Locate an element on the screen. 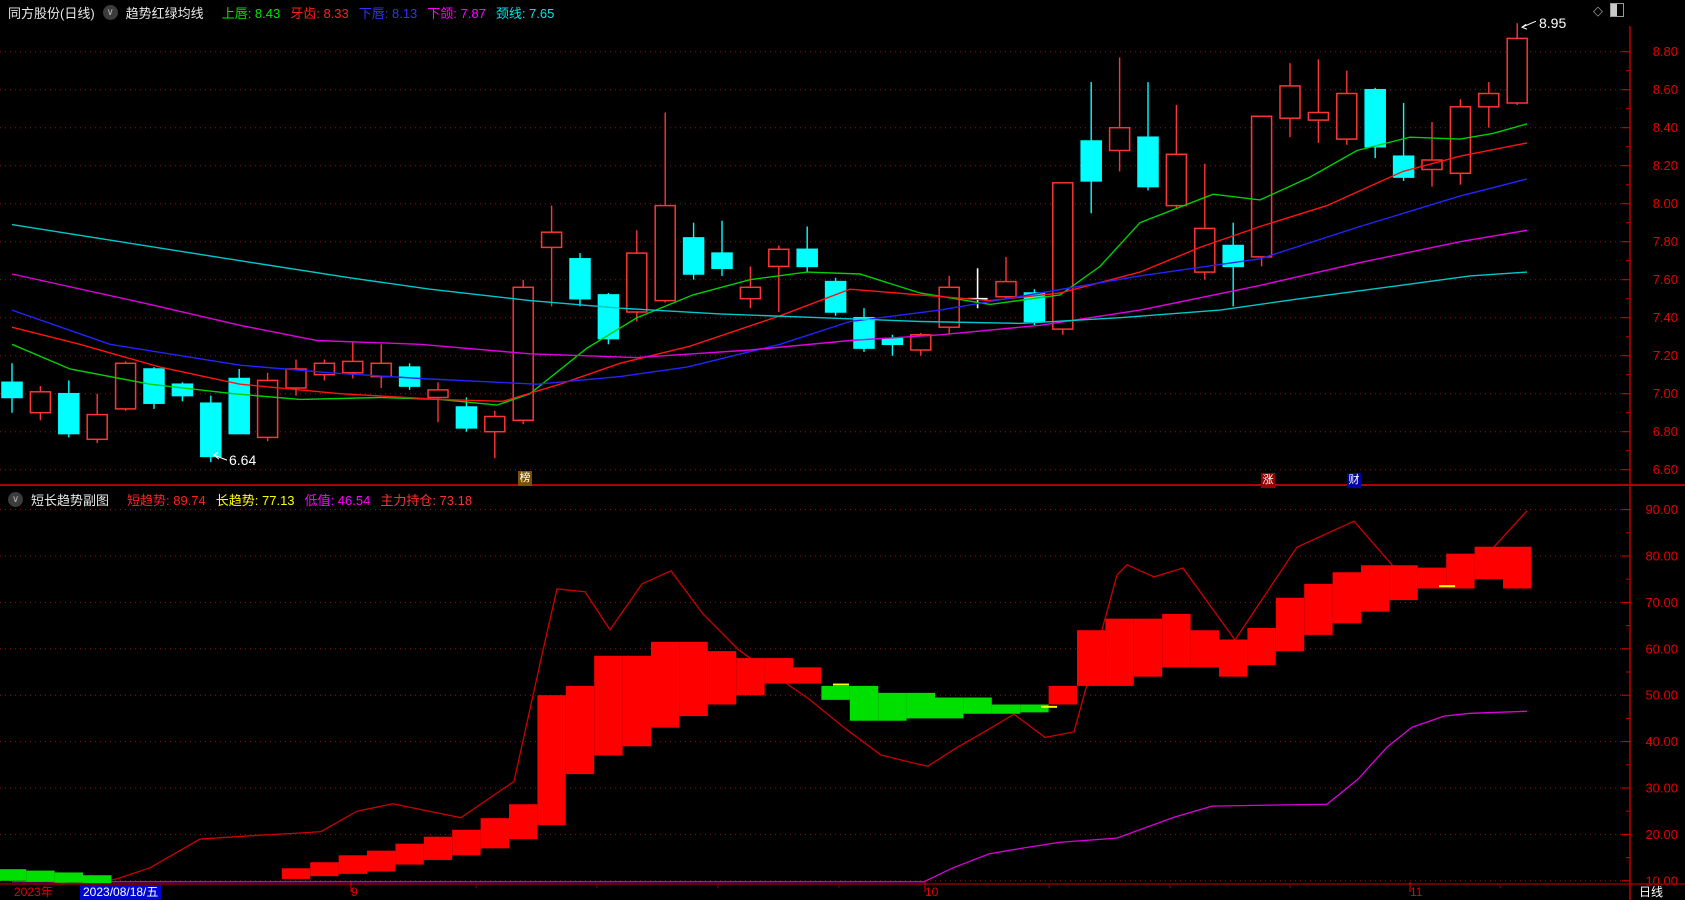 This screenshot has height=900, width=1685. value-tick-label: 70.00 is located at coordinates (1661, 602).